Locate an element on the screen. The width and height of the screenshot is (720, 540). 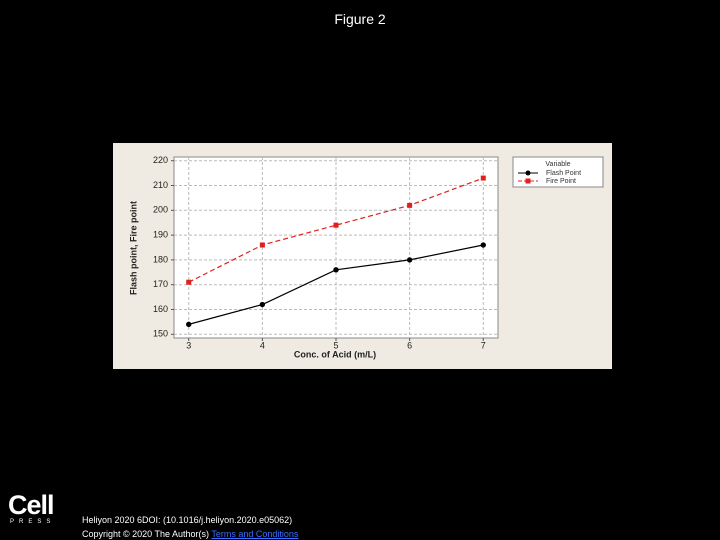
x-tick-label: 5 is located at coordinates (335, 345).